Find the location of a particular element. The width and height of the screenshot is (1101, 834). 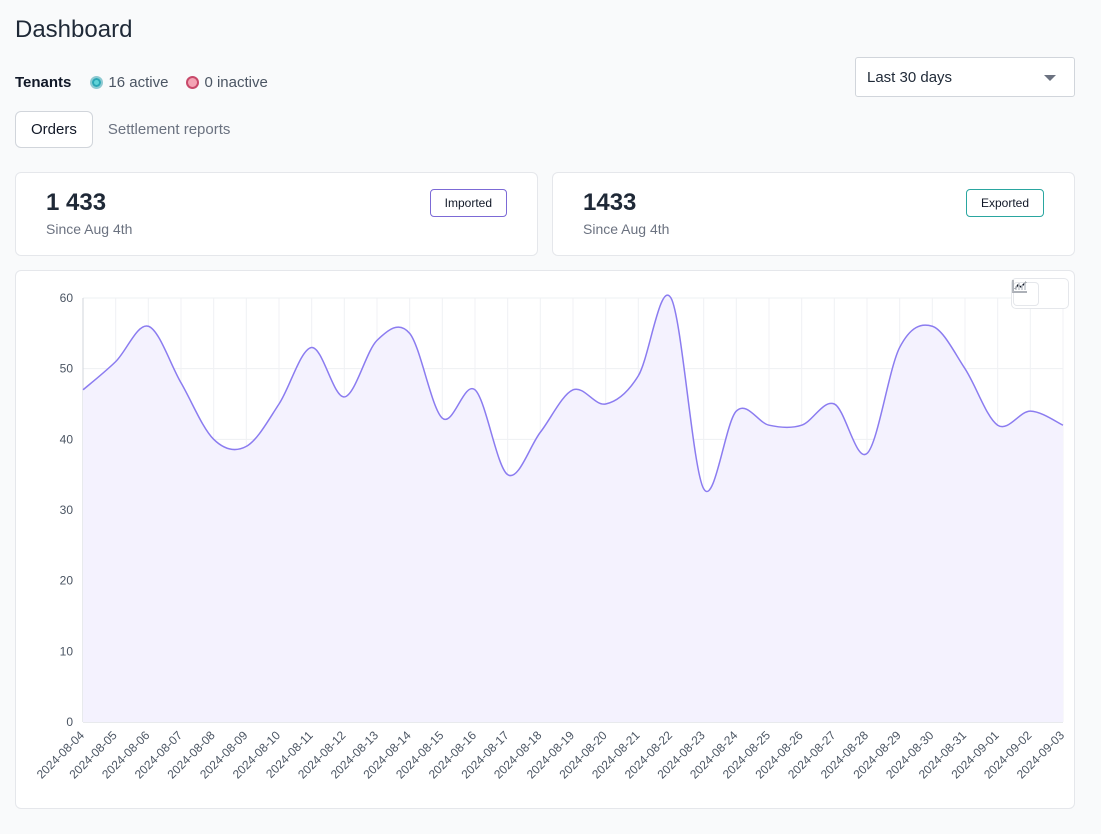

bar-chart-icon is located at coordinates (1039, 292).